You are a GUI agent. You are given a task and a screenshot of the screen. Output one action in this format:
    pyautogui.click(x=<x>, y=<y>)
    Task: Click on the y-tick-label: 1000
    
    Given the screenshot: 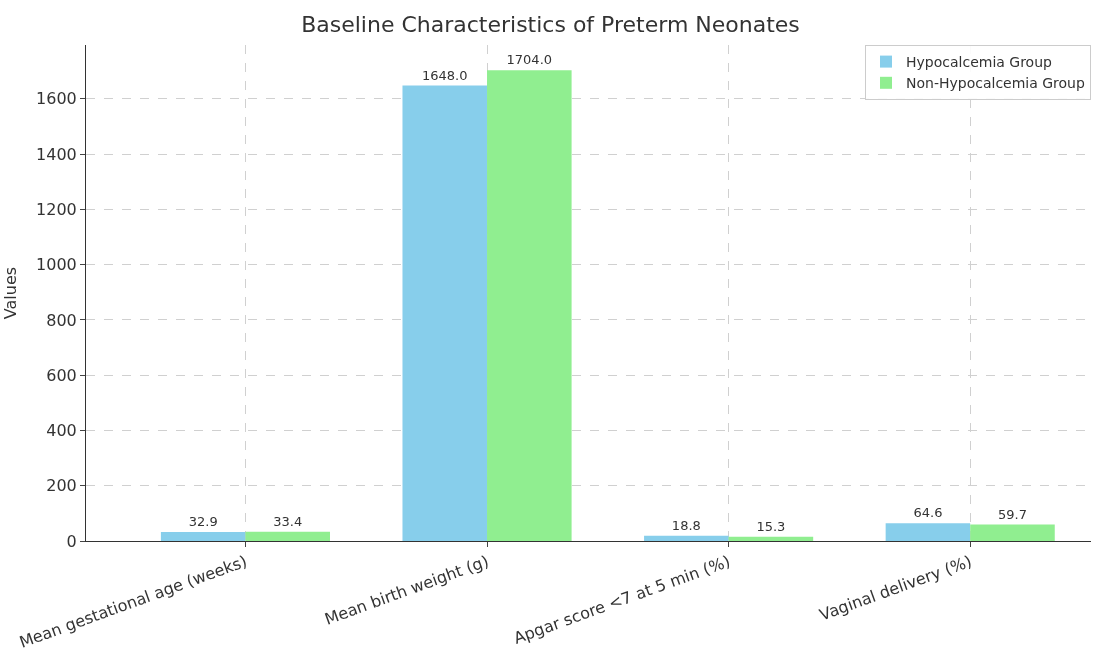 What is the action you would take?
    pyautogui.click(x=56, y=265)
    